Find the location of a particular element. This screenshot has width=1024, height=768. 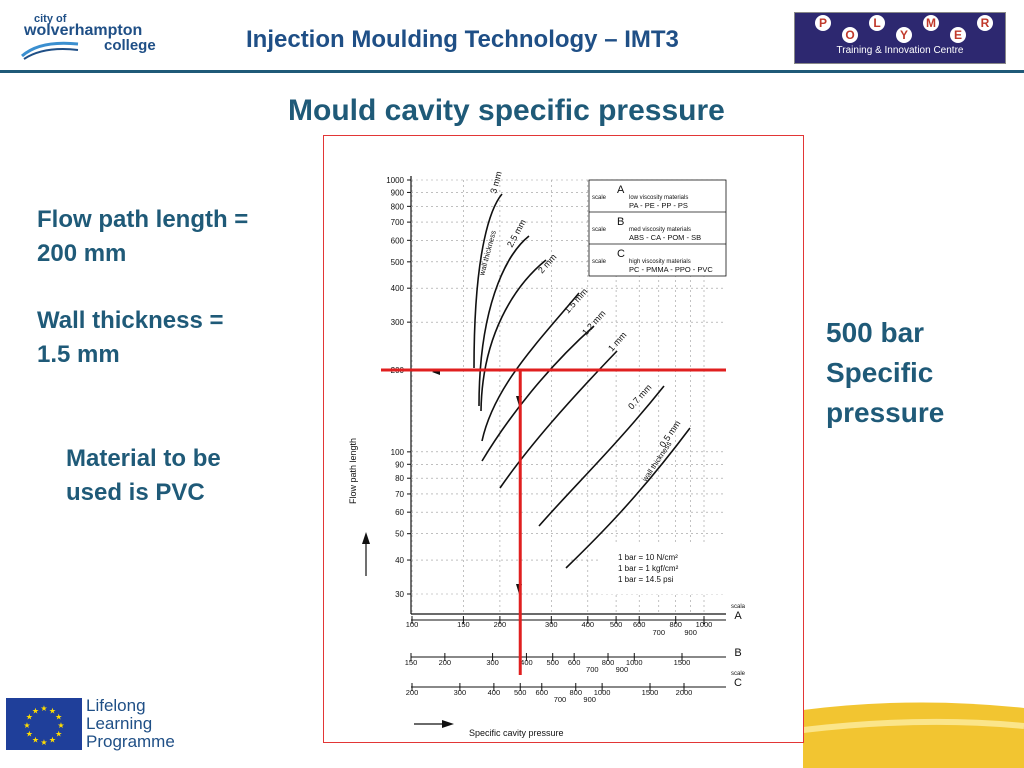

y-axis-title: Flow path length is located at coordinates (353, 471).